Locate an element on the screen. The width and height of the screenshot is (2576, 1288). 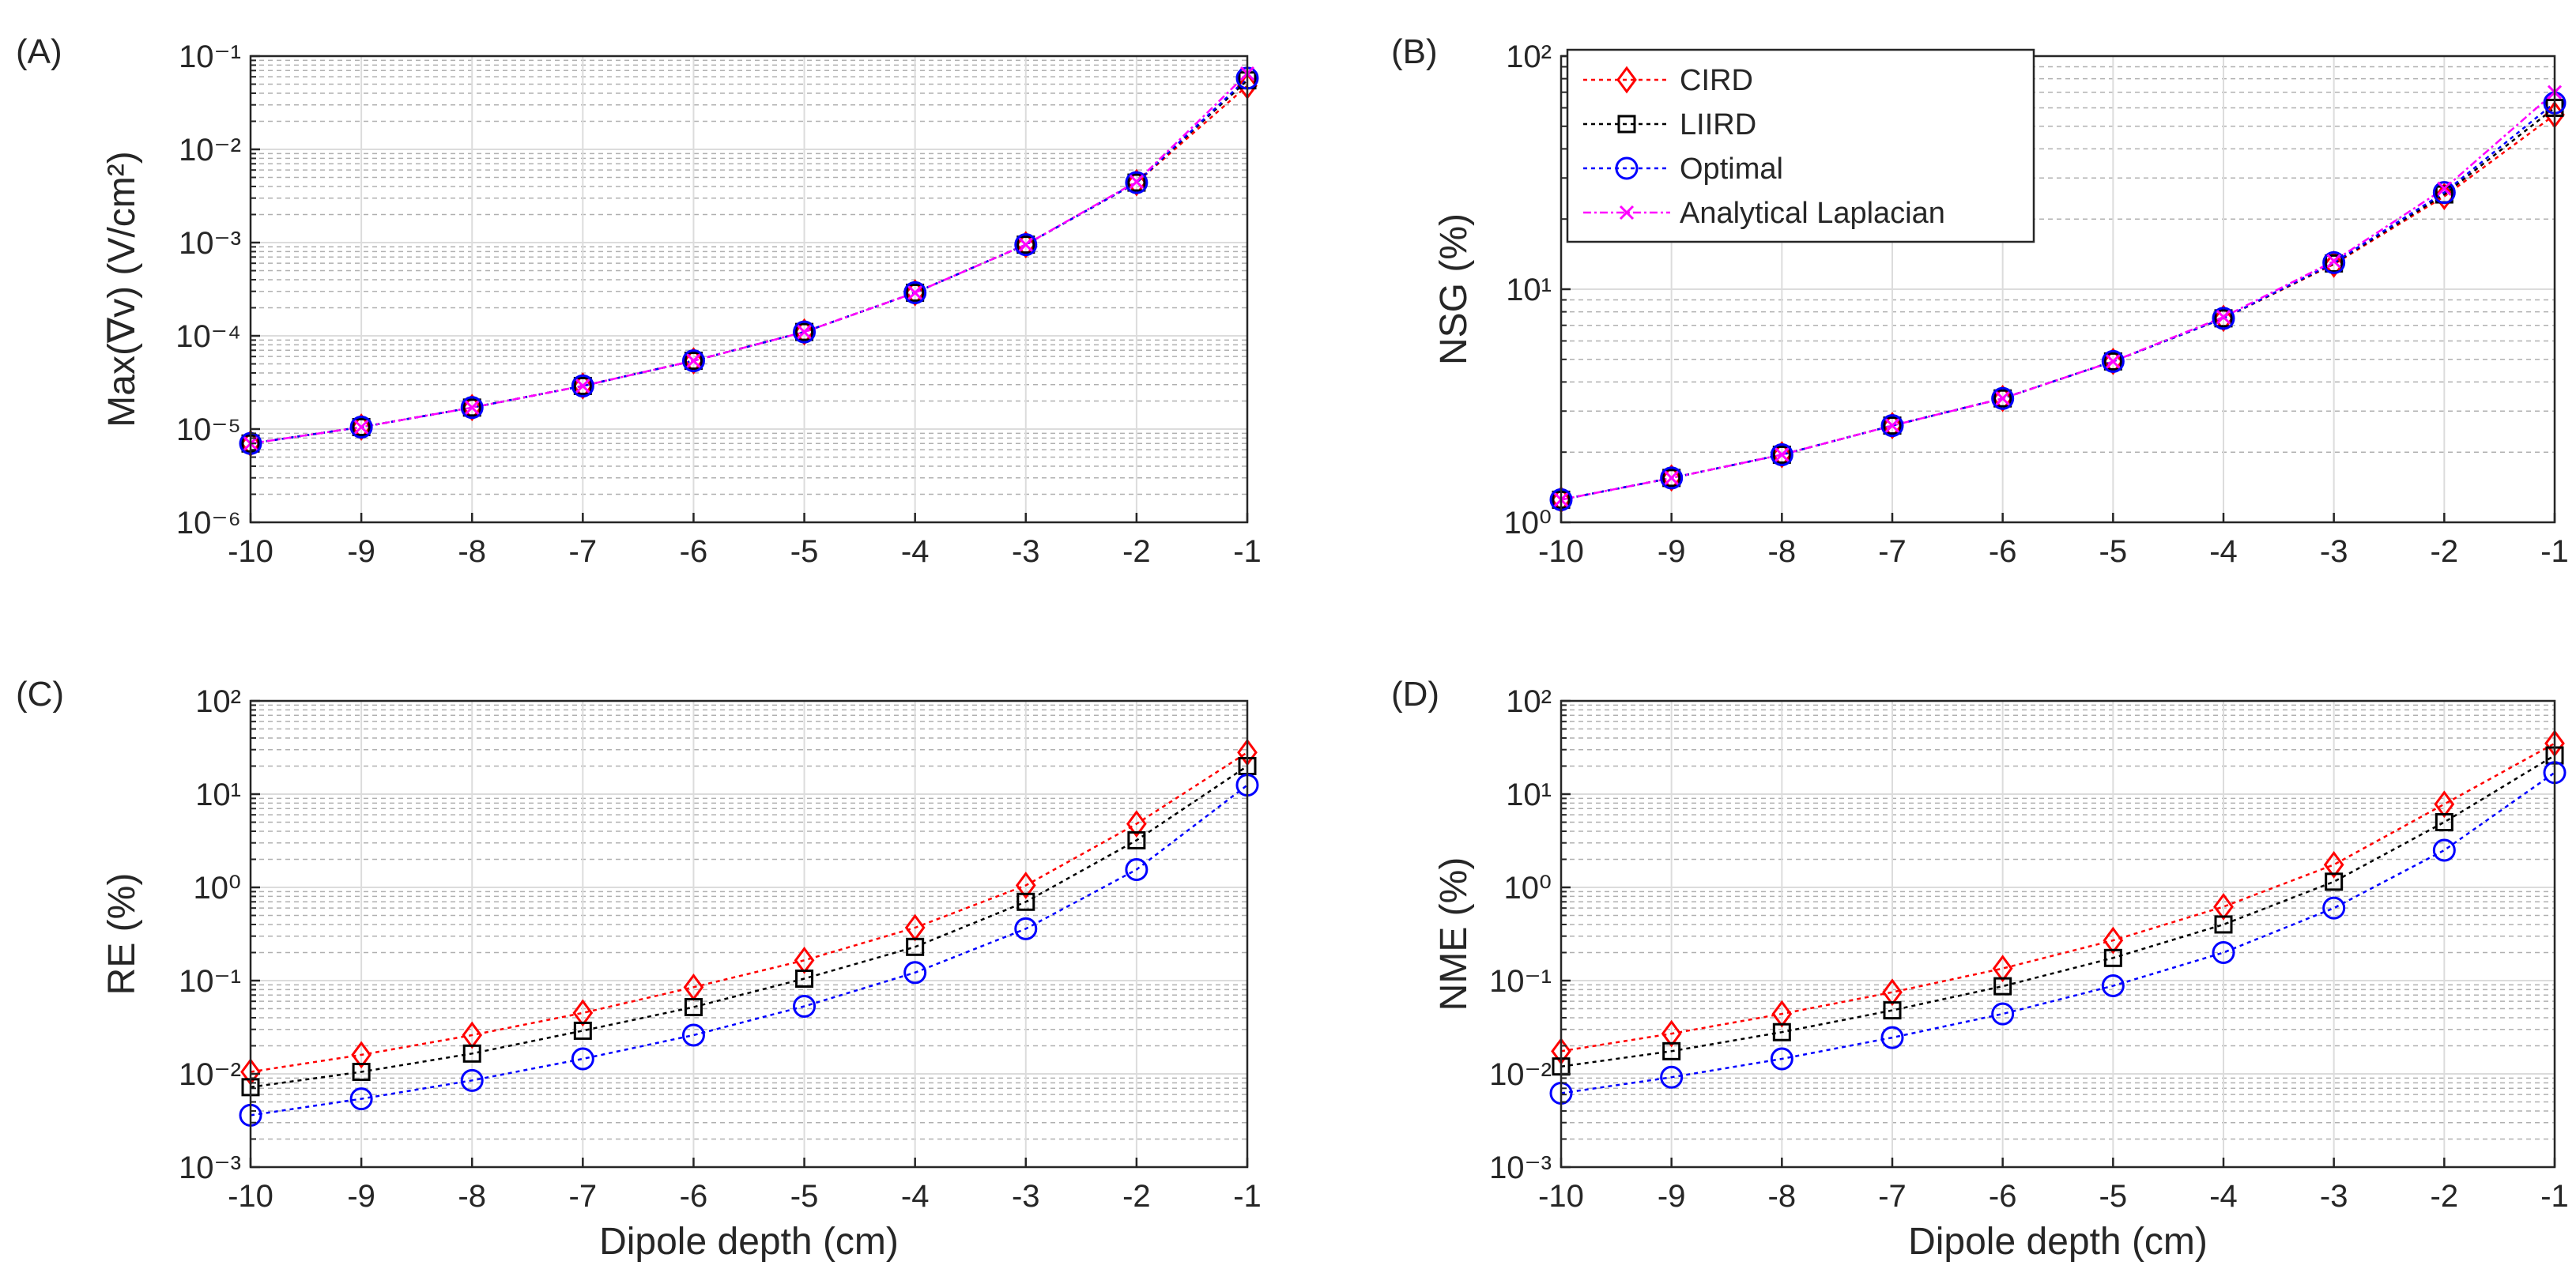
x-axis-label: Dipole depth (cm) is located at coordinates (2058, 1242).